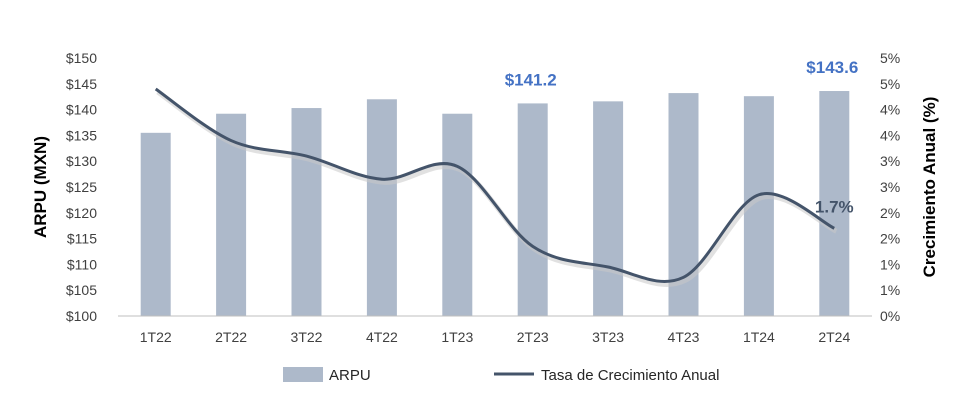  What do you see at coordinates (81, 84) in the screenshot?
I see `y-tick-label: $145` at bounding box center [81, 84].